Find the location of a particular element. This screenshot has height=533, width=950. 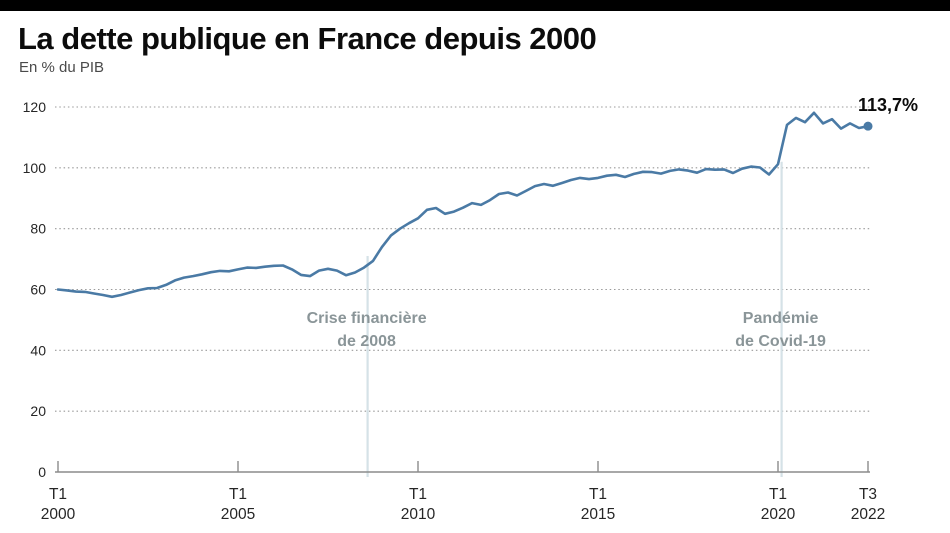

x-label-quarter-2000: T1 is located at coordinates (58, 494).